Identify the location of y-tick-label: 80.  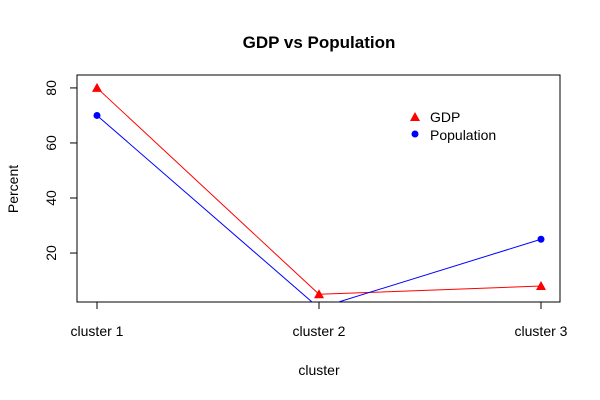
(51, 88).